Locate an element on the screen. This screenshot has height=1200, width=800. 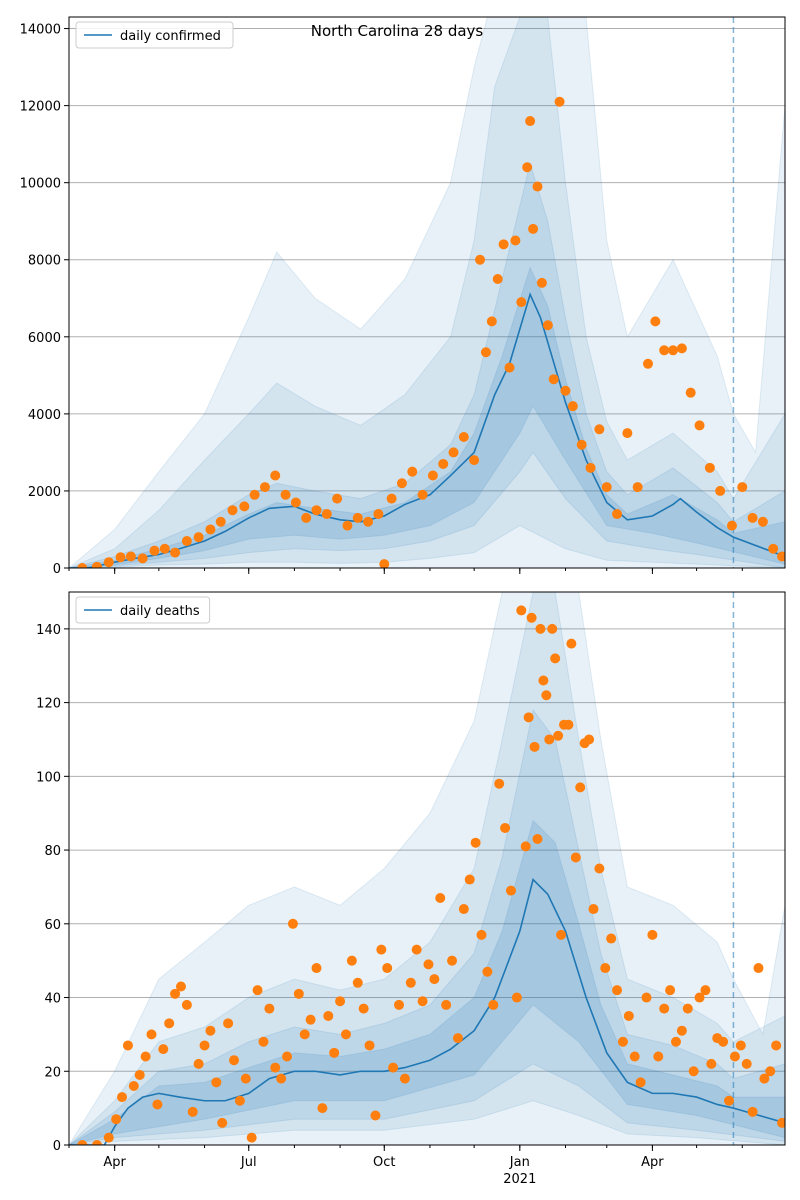
x-tick-label: Jul is located at coordinates (248, 1162).